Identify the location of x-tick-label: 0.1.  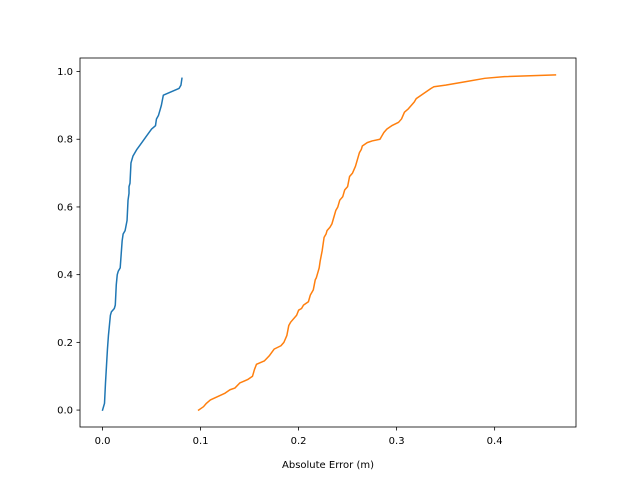
(201, 441).